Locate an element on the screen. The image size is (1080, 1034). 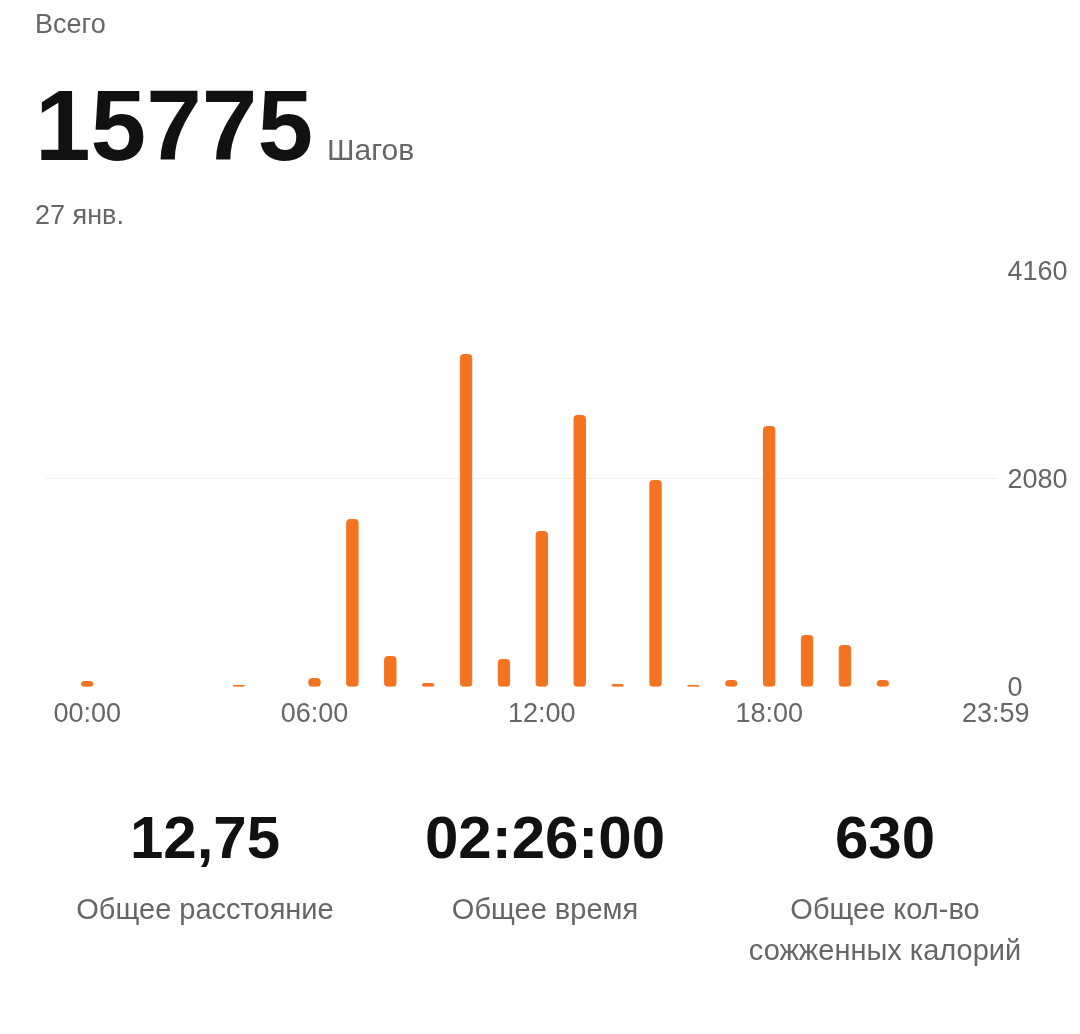
text: 02:26:00 is located at coordinates (545, 838).